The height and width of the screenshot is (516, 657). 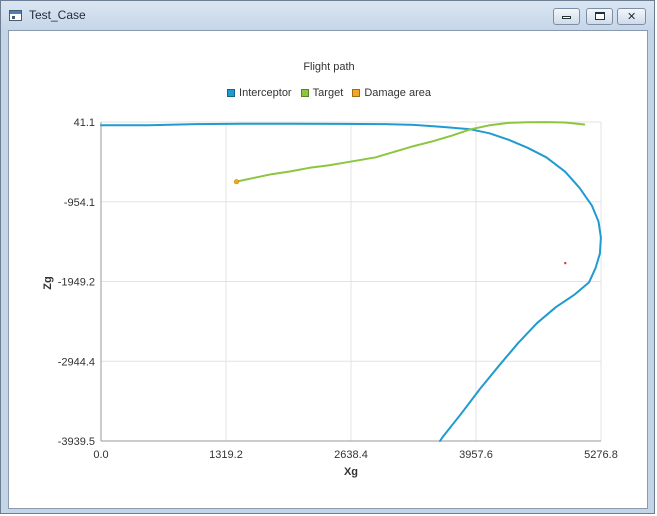 What do you see at coordinates (100, 455) in the screenshot?
I see `x-tick-label: 0.0` at bounding box center [100, 455].